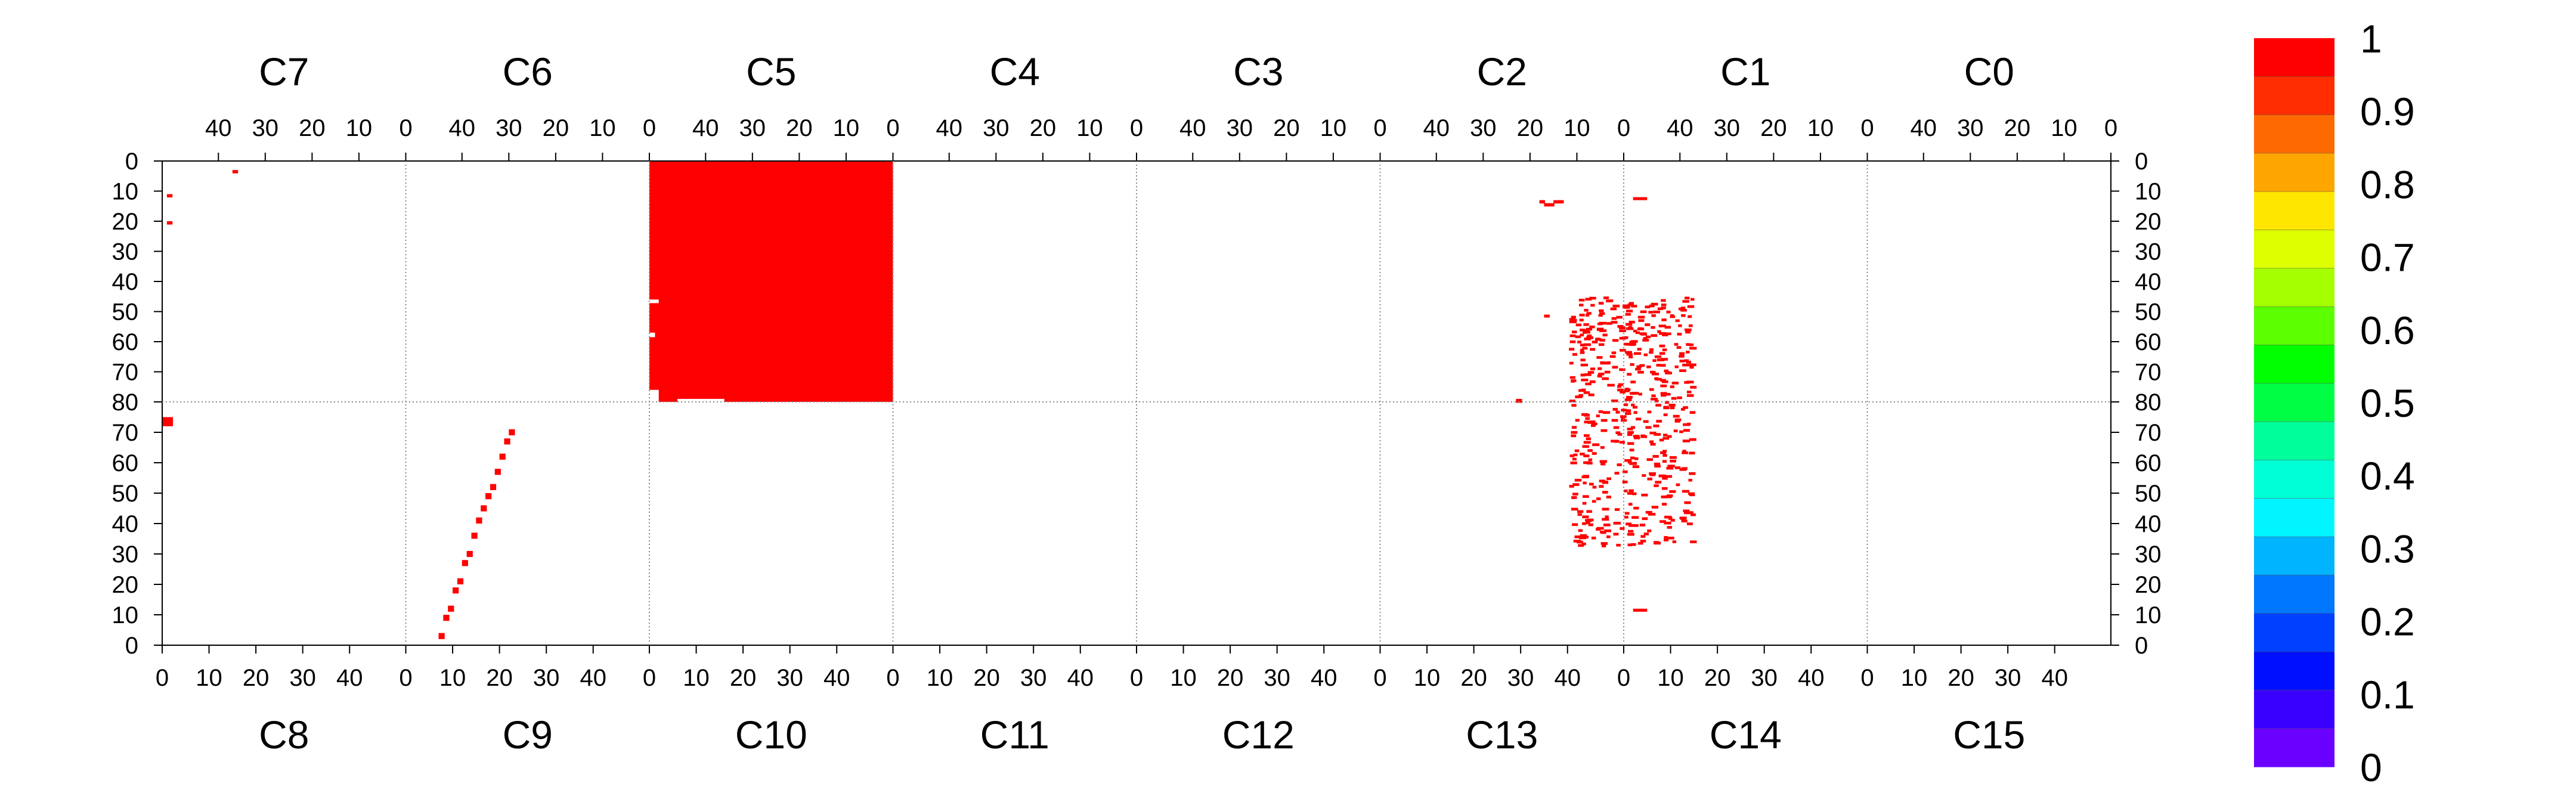 The image size is (2576, 805). I want to click on tick-label-left-y: 80, so click(125, 402).